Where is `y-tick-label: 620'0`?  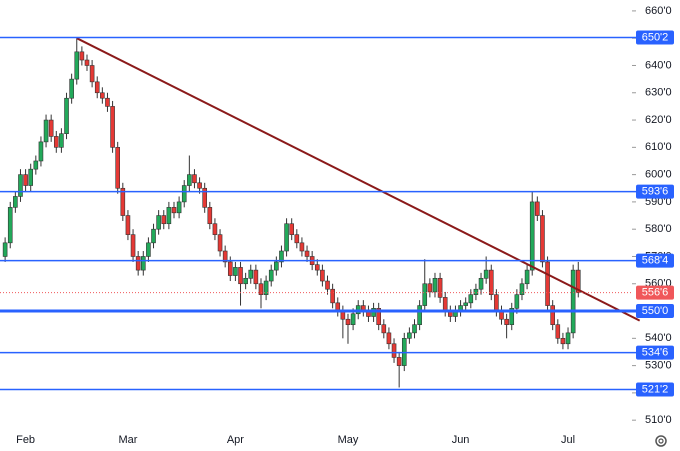
y-tick-label: 620'0 is located at coordinates (658, 120).